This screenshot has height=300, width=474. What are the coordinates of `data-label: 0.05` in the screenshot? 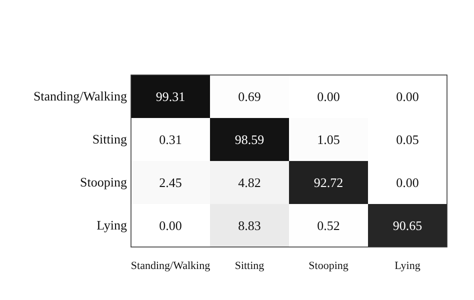 It's located at (407, 140).